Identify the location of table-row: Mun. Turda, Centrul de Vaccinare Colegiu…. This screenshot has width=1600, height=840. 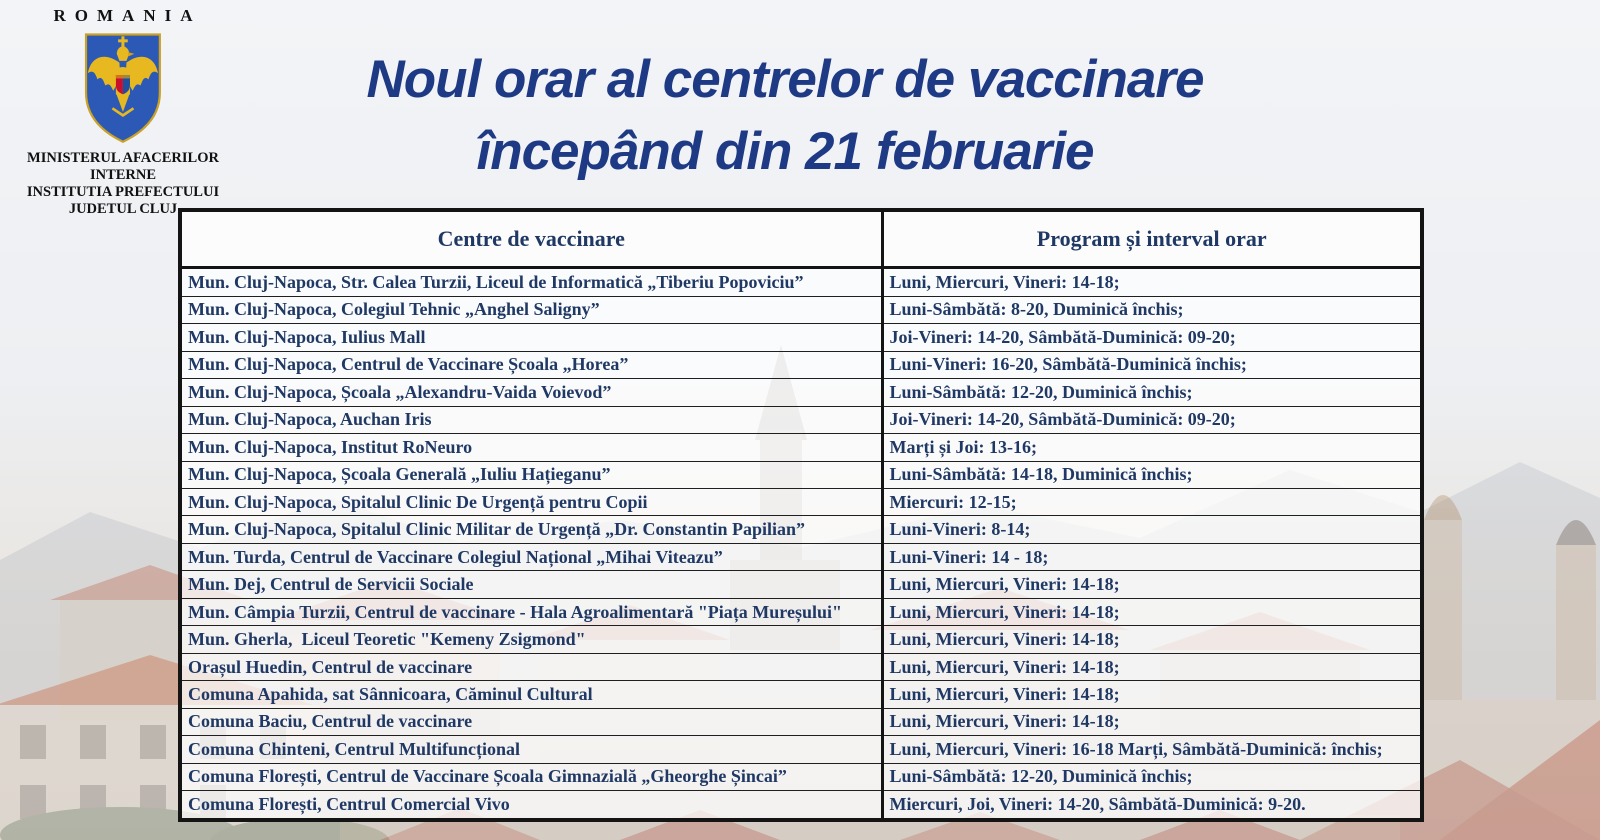
(801, 556).